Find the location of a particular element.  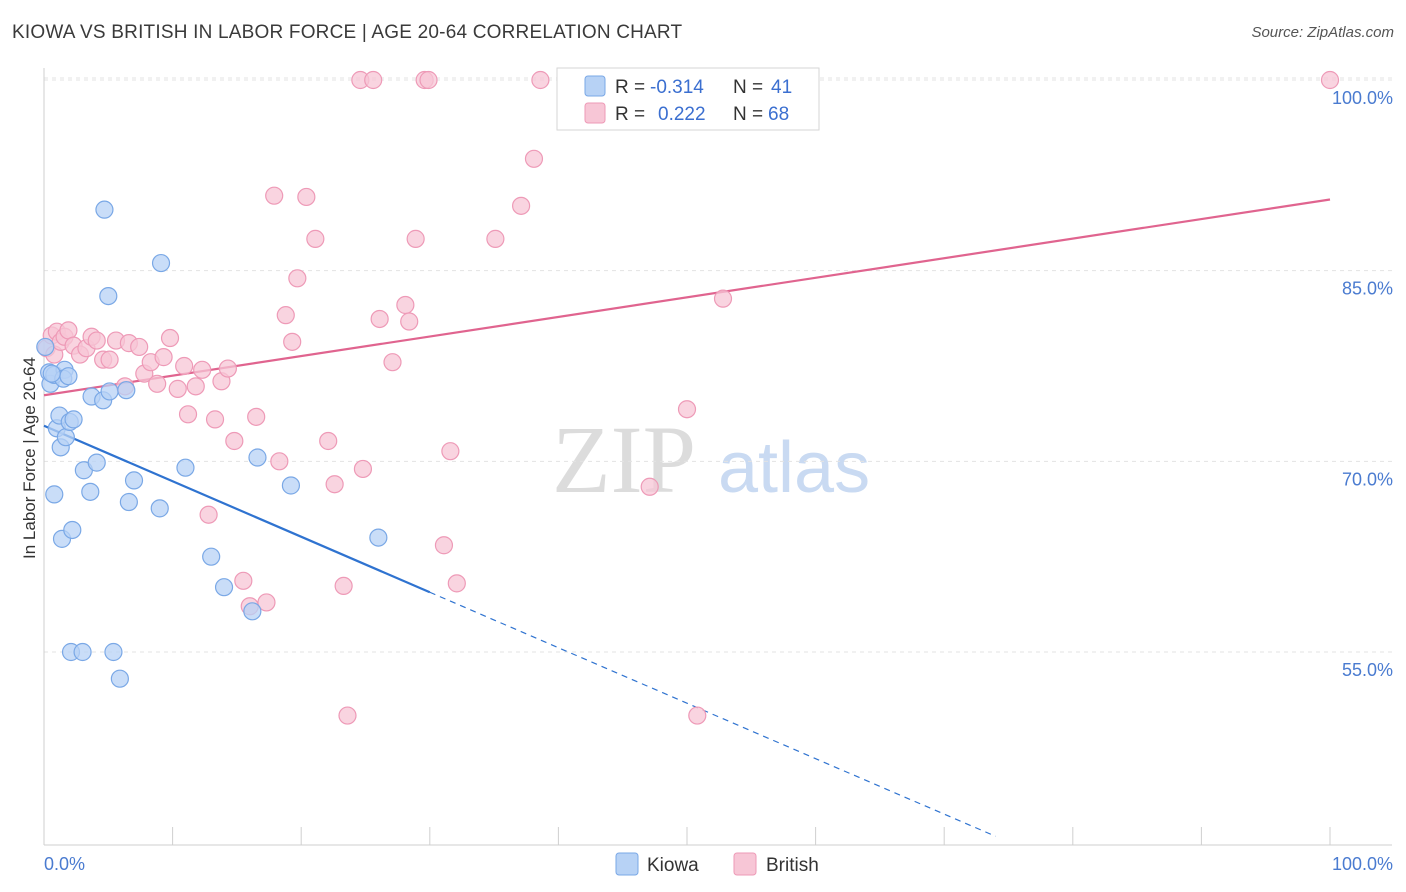

legend-kiowa-r-label: R = is located at coordinates (630, 87).